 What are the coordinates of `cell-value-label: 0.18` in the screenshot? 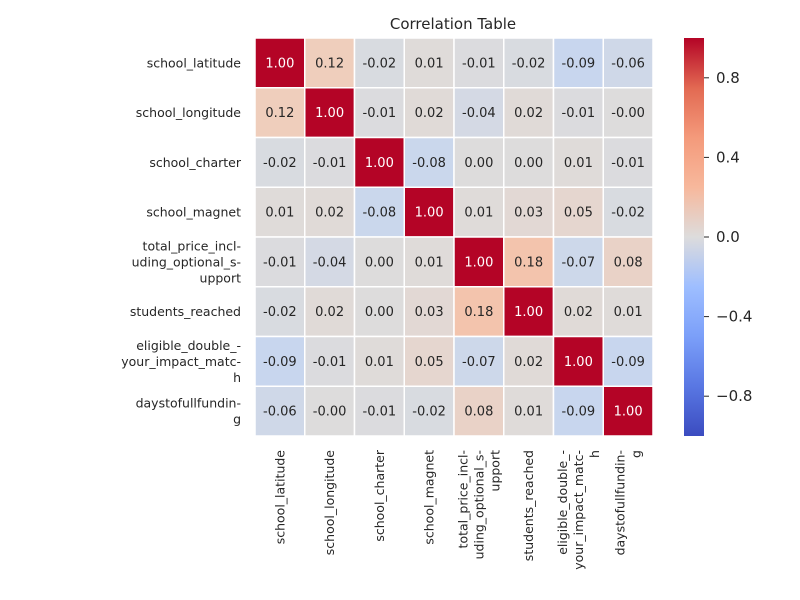 It's located at (478, 312).